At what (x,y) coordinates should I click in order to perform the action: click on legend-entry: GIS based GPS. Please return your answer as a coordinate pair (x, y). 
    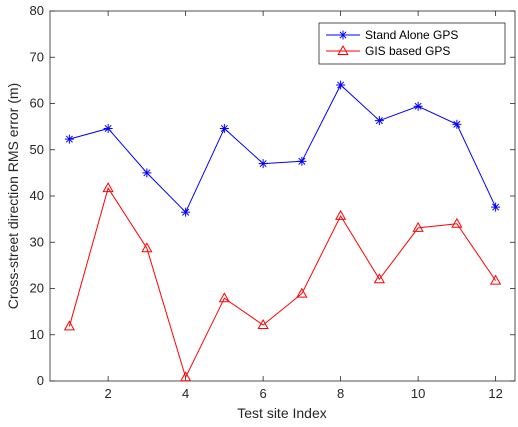
    Looking at the image, I should click on (388, 51).